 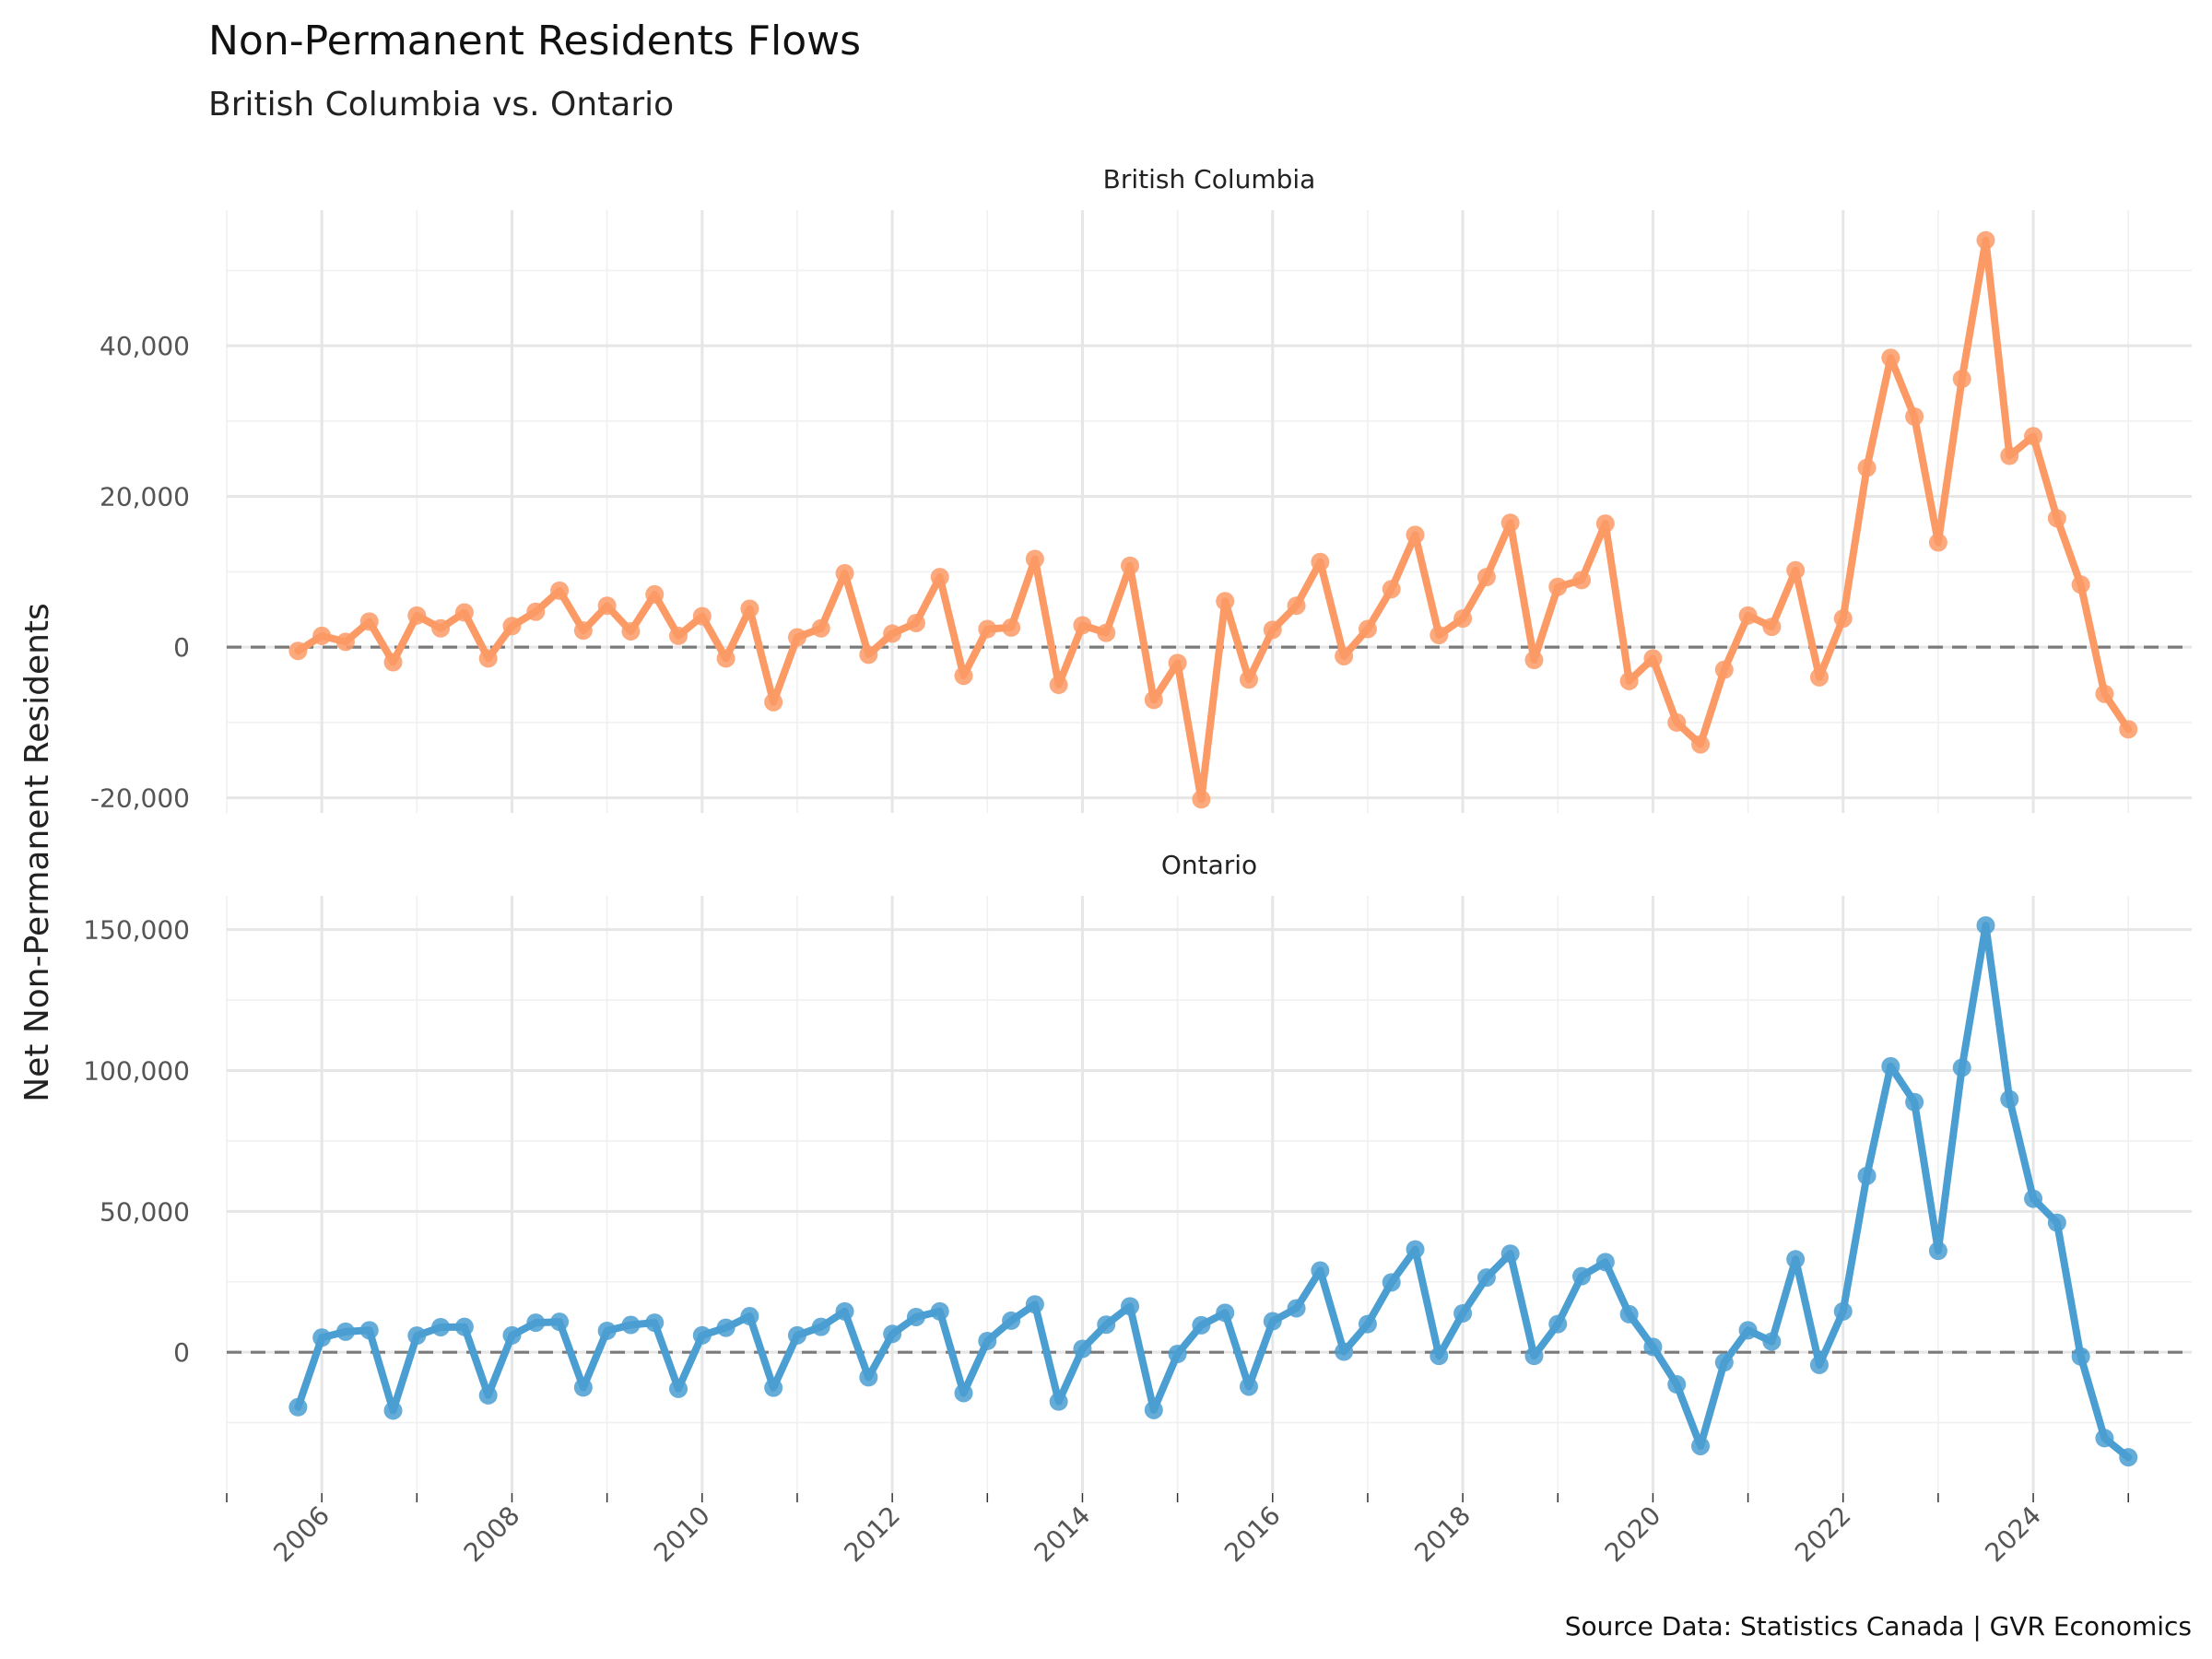 I want to click on y-tick-label: 50,000, so click(x=145, y=1211).